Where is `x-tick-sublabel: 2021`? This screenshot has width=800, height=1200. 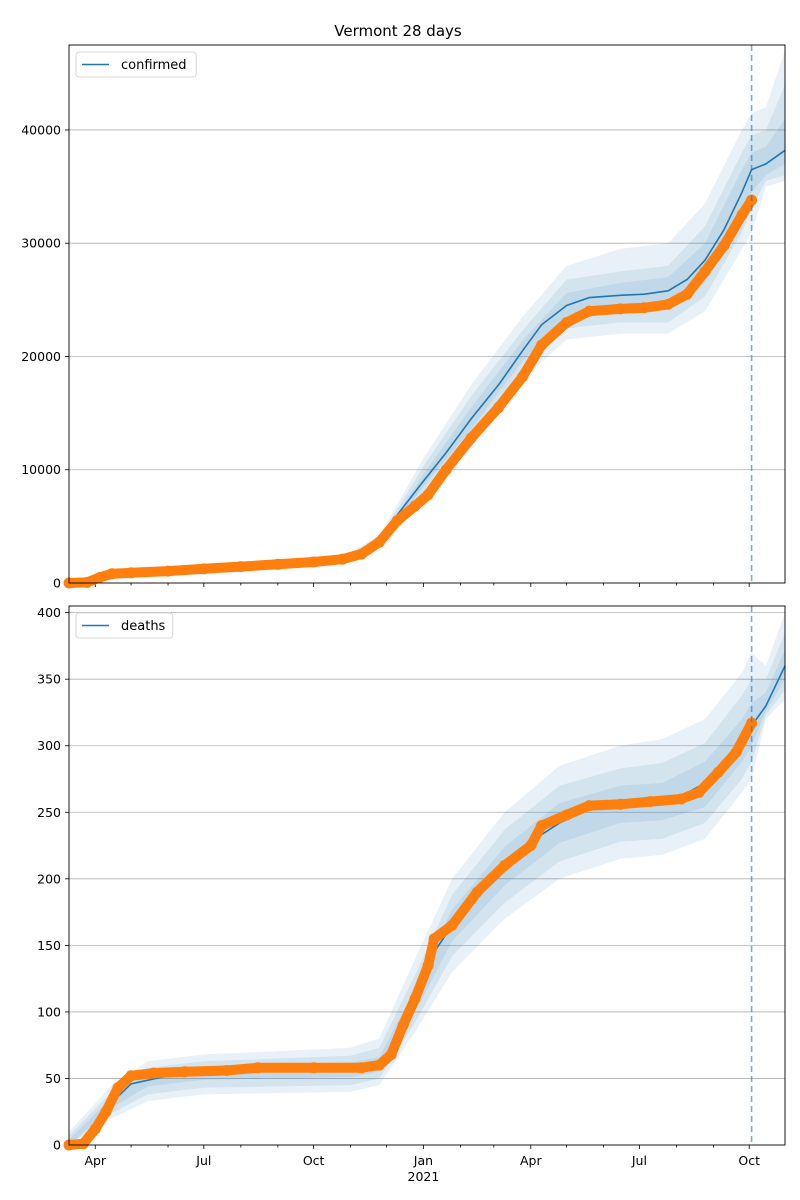
x-tick-sublabel: 2021 is located at coordinates (424, 1176).